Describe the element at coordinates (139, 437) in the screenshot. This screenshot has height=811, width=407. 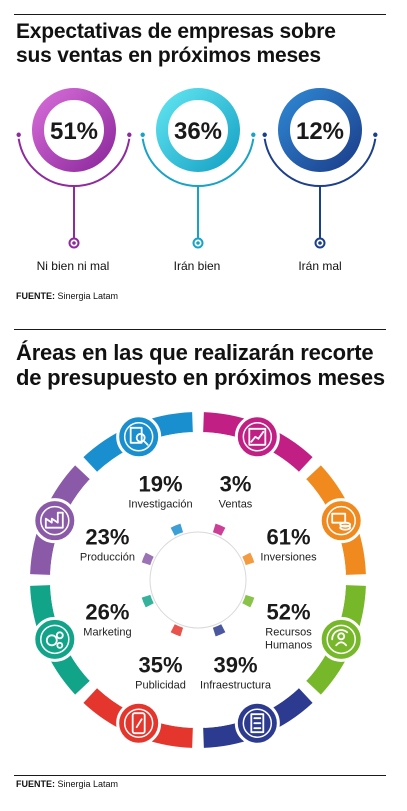
I see `search-document-icon` at that location.